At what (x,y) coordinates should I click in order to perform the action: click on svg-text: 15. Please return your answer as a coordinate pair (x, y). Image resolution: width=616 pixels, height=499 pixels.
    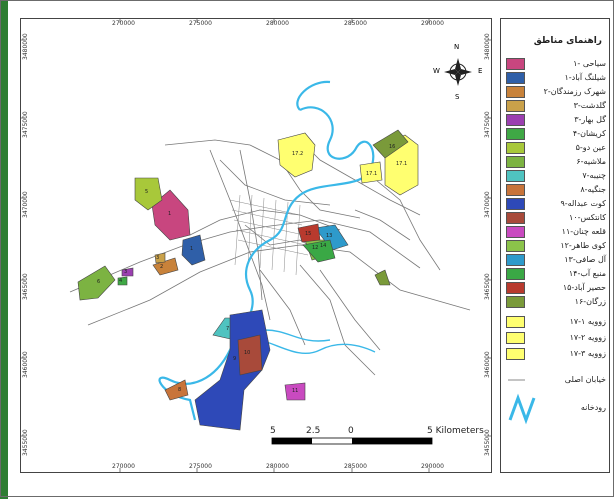
    Looking at the image, I should click on (308, 234).